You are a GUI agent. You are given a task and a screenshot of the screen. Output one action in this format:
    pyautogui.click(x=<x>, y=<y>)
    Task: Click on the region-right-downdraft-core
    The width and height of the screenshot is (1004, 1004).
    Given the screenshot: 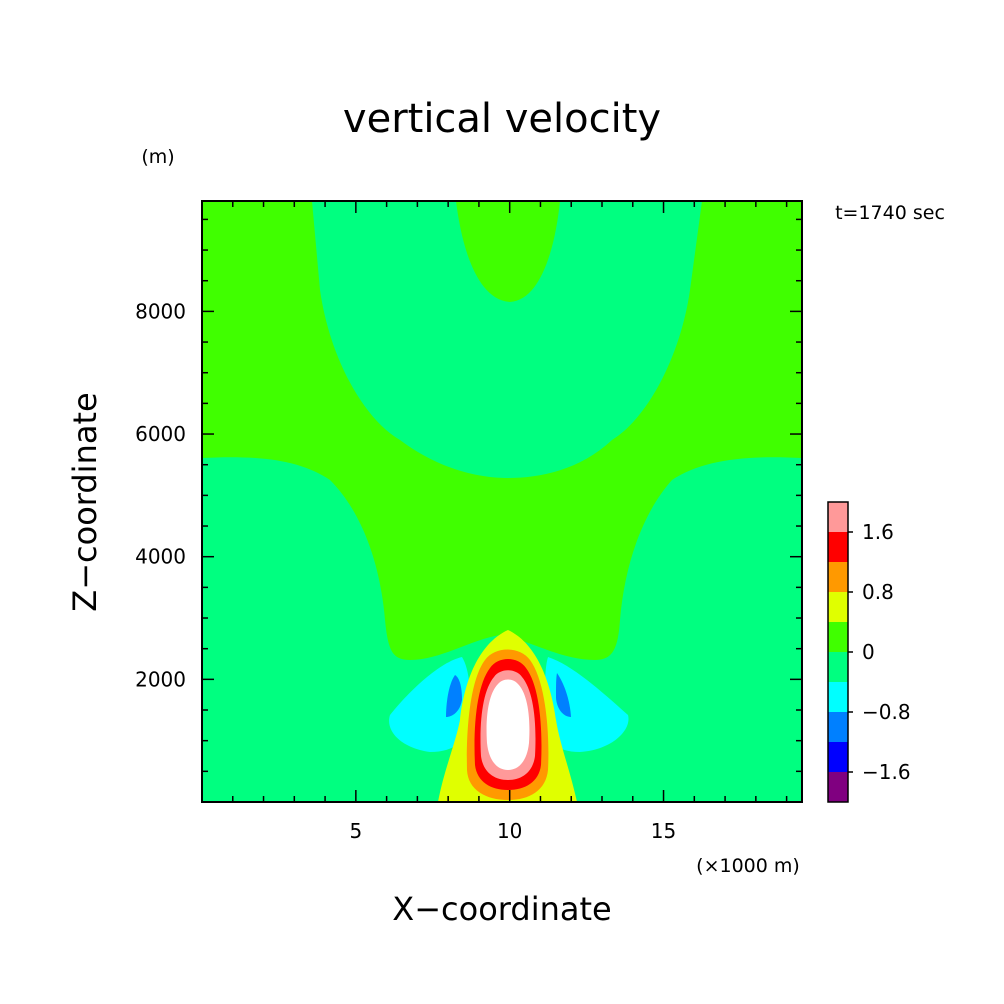 What is the action you would take?
    pyautogui.click(x=563, y=695)
    